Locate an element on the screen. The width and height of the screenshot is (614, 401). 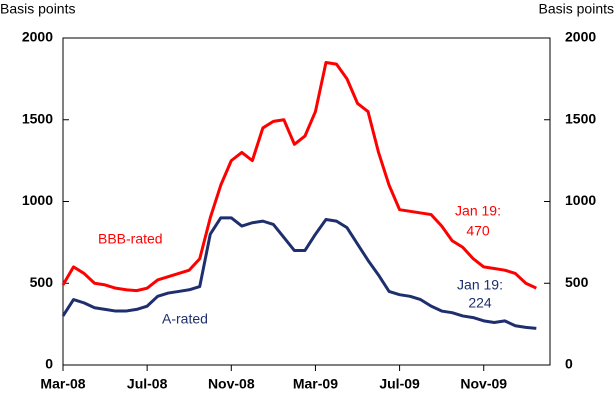
x-tick-label: Jul-08 is located at coordinates (147, 384).